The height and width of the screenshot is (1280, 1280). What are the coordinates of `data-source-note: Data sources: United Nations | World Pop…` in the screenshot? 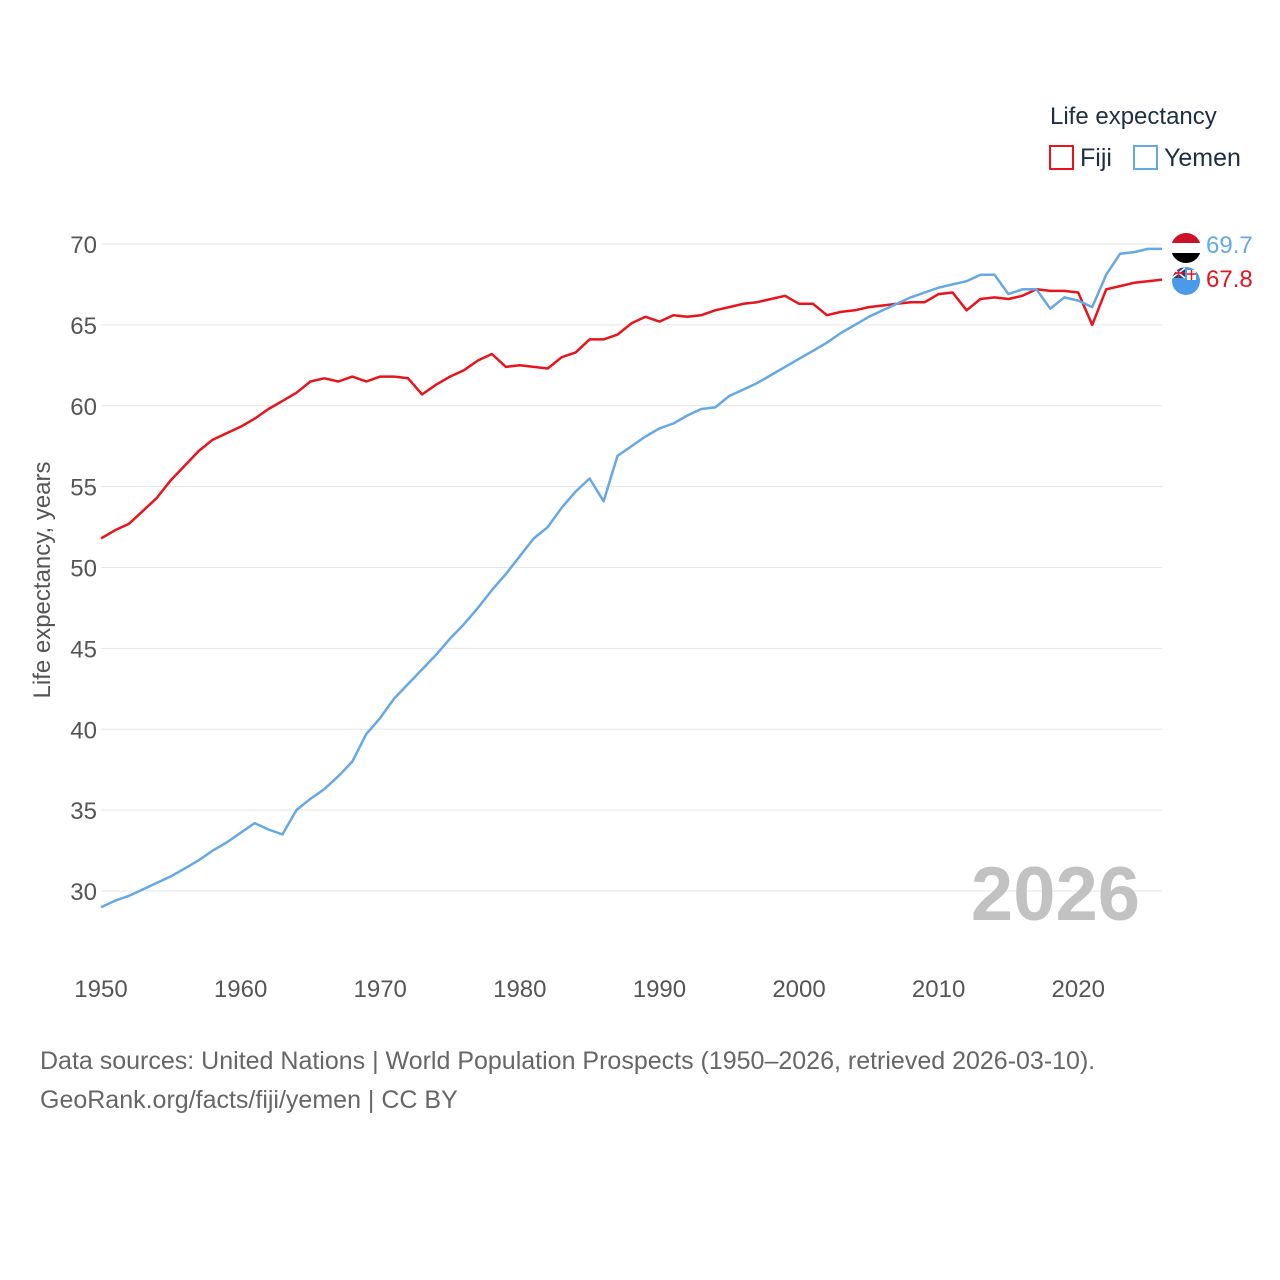 It's located at (568, 1061).